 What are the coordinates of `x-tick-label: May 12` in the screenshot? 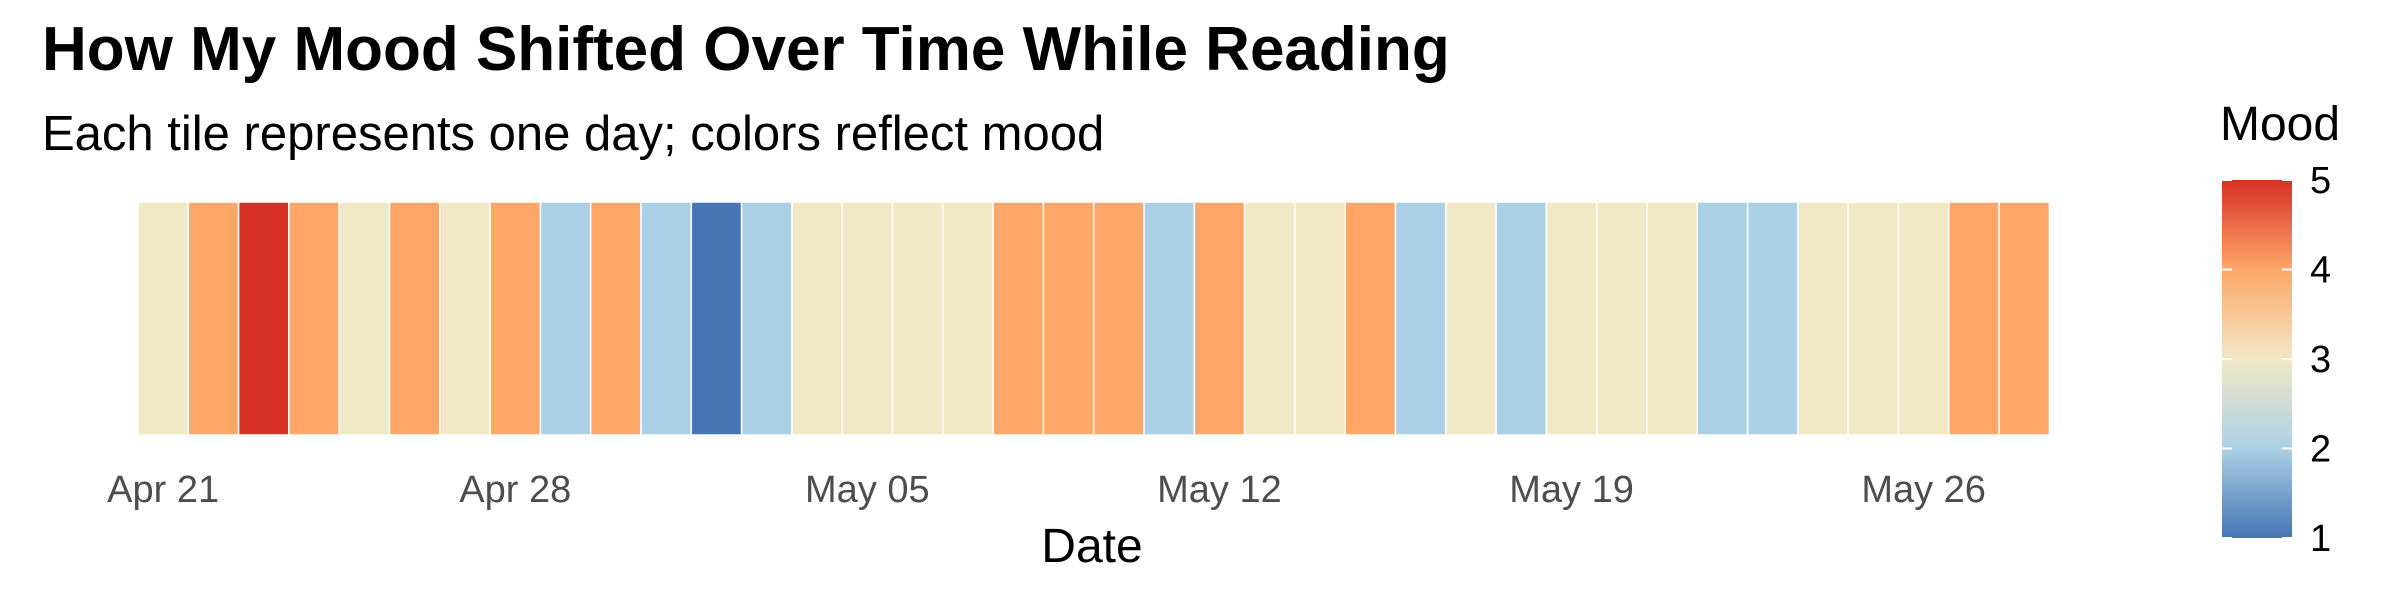 It's located at (1219, 490).